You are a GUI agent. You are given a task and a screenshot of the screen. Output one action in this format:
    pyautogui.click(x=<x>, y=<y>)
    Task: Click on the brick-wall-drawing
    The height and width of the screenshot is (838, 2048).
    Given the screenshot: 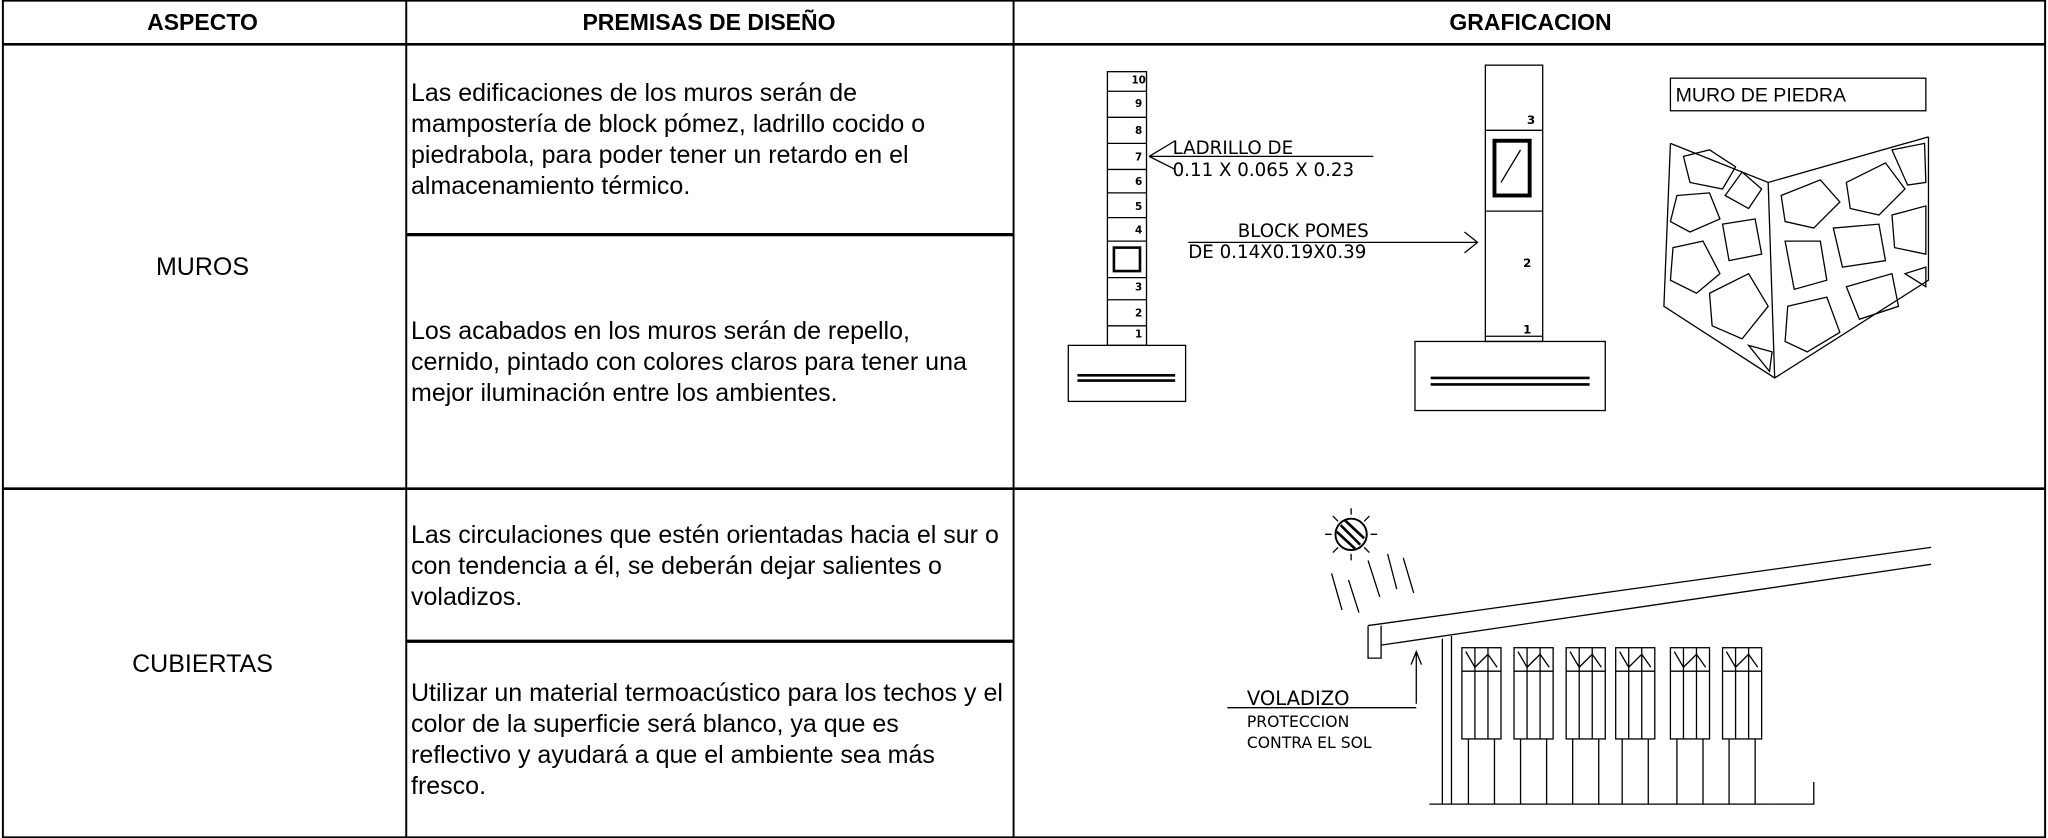 What is the action you would take?
    pyautogui.click(x=1273, y=237)
    